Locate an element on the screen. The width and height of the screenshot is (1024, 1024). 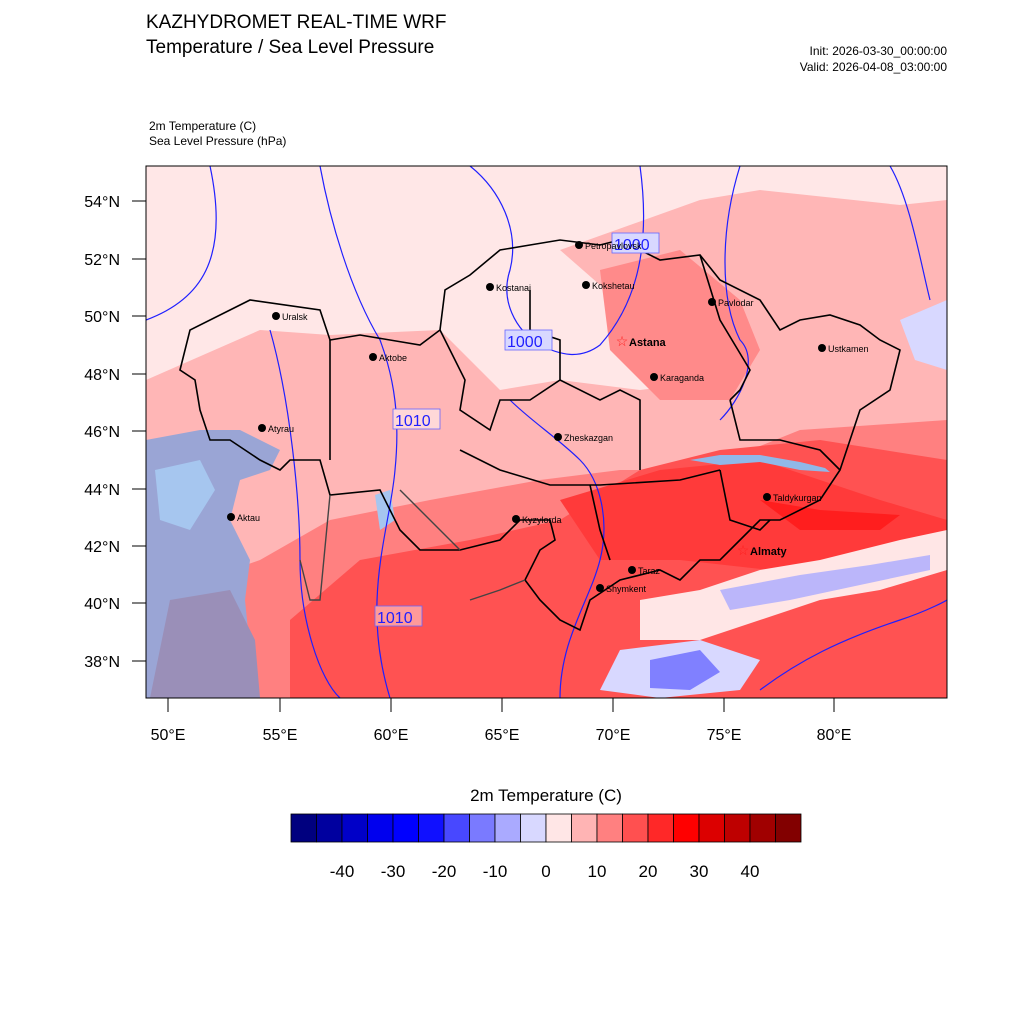
lat-label: 54°N is located at coordinates (102, 202).